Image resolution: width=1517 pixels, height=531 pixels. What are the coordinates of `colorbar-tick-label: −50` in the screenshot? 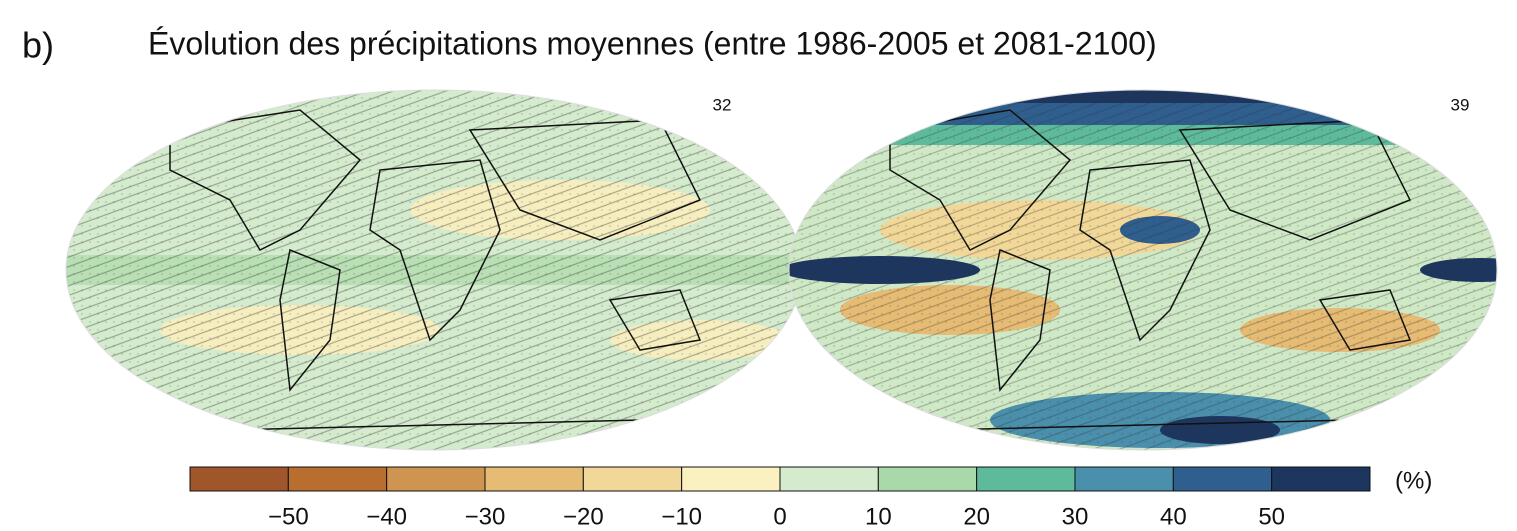 It's located at (288, 516).